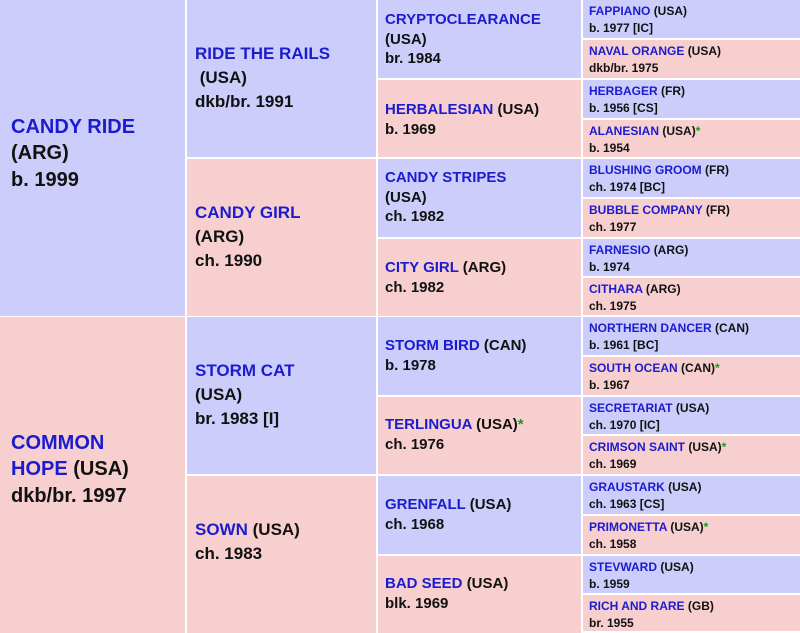  Describe the element at coordinates (691, 535) in the screenshot. I see `gen4-cell: PRIMONETTA (USA)* ch. 1958` at that location.